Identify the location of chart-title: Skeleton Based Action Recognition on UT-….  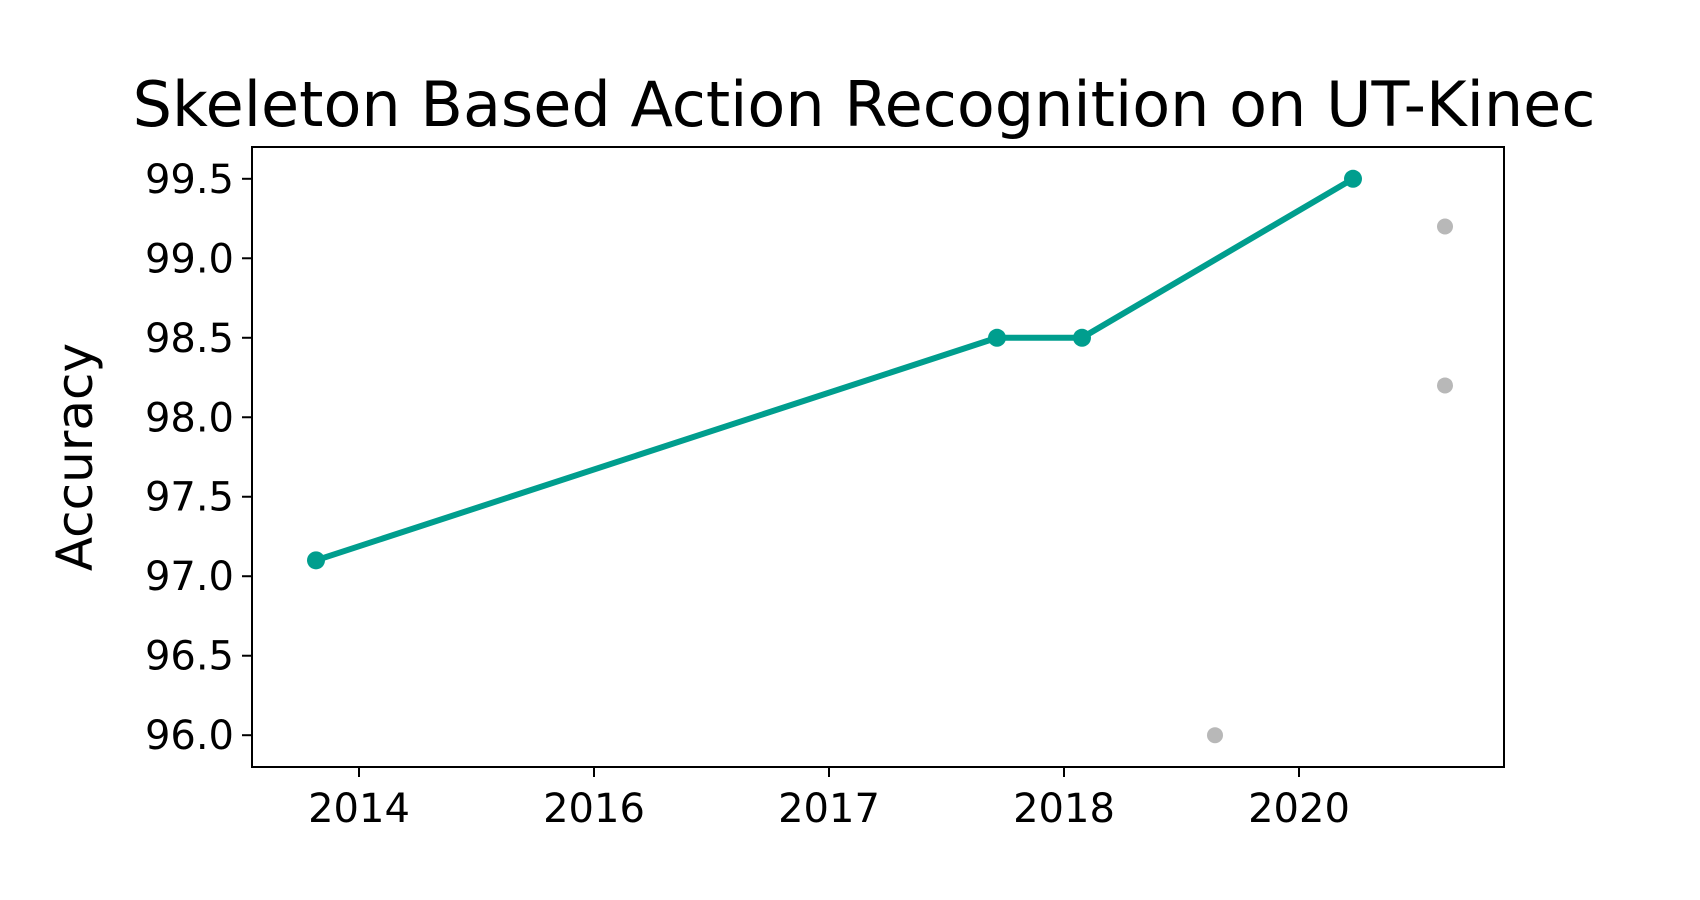
(864, 104).